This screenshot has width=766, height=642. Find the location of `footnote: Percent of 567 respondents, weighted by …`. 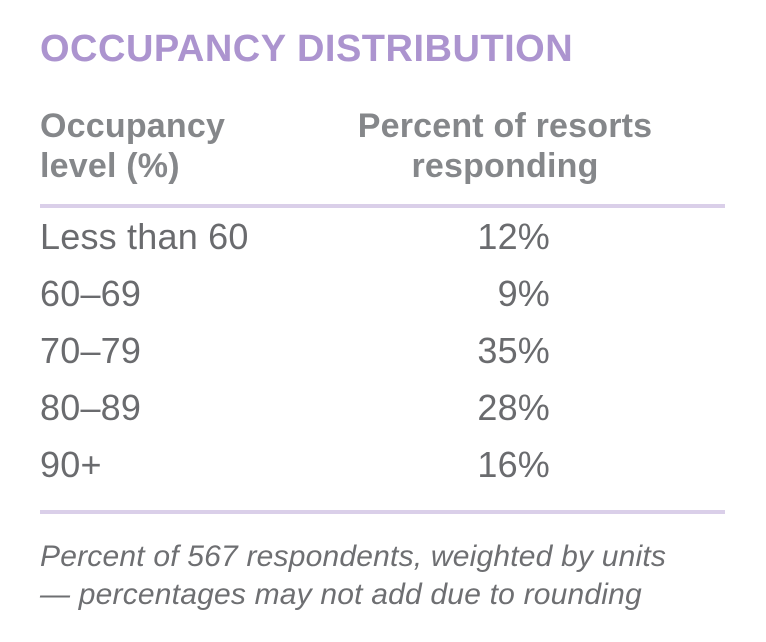

footnote: Percent of 567 respondents, weighted by … is located at coordinates (383, 576).